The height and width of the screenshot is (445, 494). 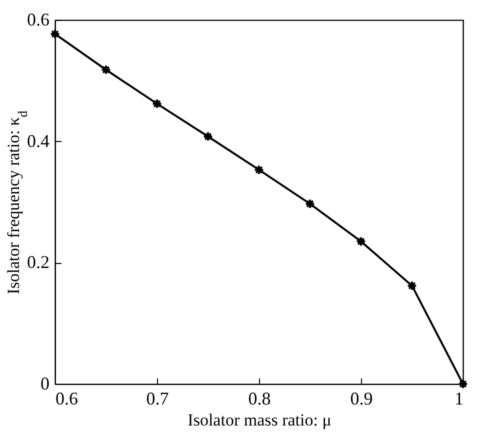 I want to click on x-tick-label: 0.7, so click(x=157, y=398).